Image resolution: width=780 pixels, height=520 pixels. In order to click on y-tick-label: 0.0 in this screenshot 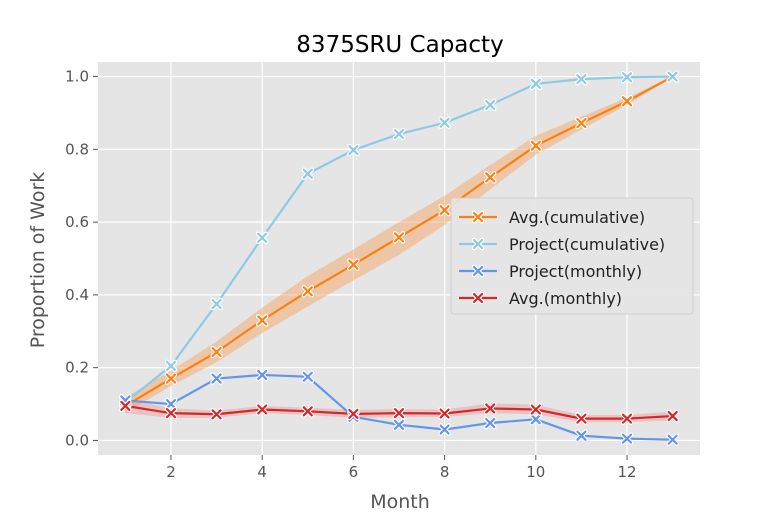, I will do `click(77, 440)`.